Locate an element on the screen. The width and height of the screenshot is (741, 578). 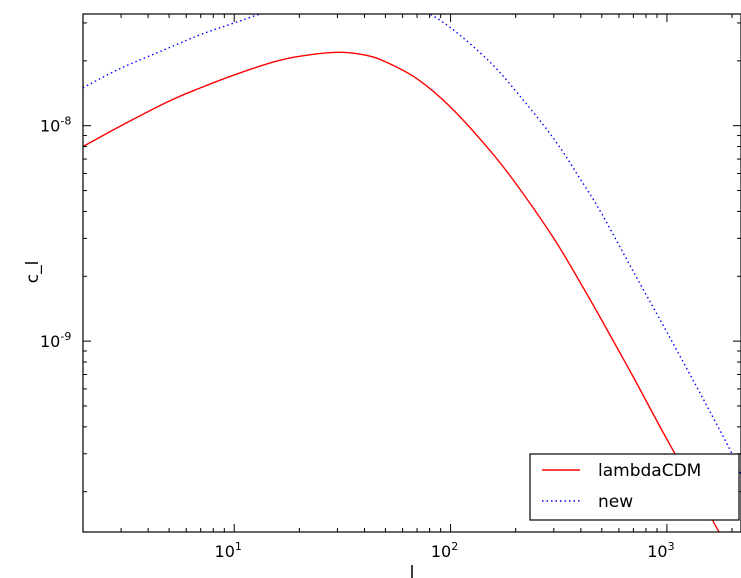
legend-label-new: new is located at coordinates (615, 502).